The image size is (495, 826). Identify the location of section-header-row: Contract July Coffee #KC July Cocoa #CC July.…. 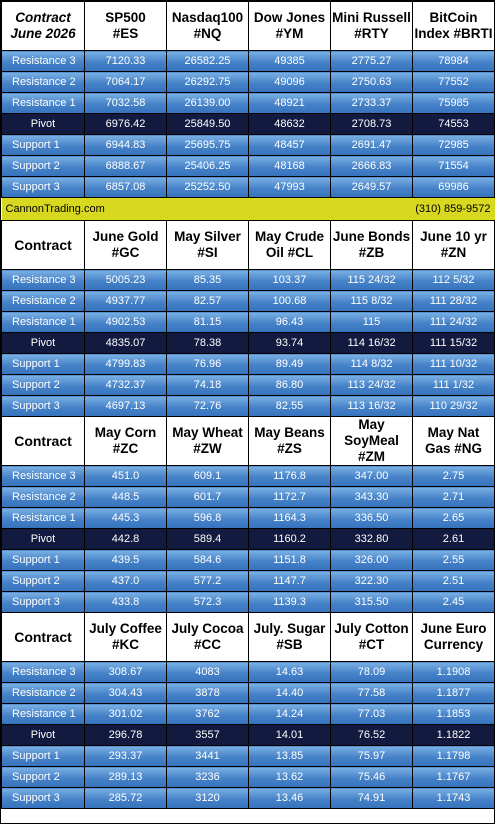
(248, 637).